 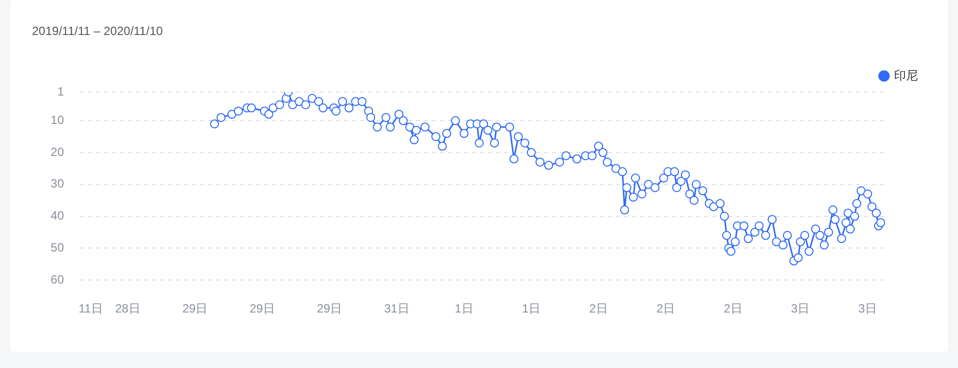 I want to click on y-tick-label: 1, so click(x=60, y=91).